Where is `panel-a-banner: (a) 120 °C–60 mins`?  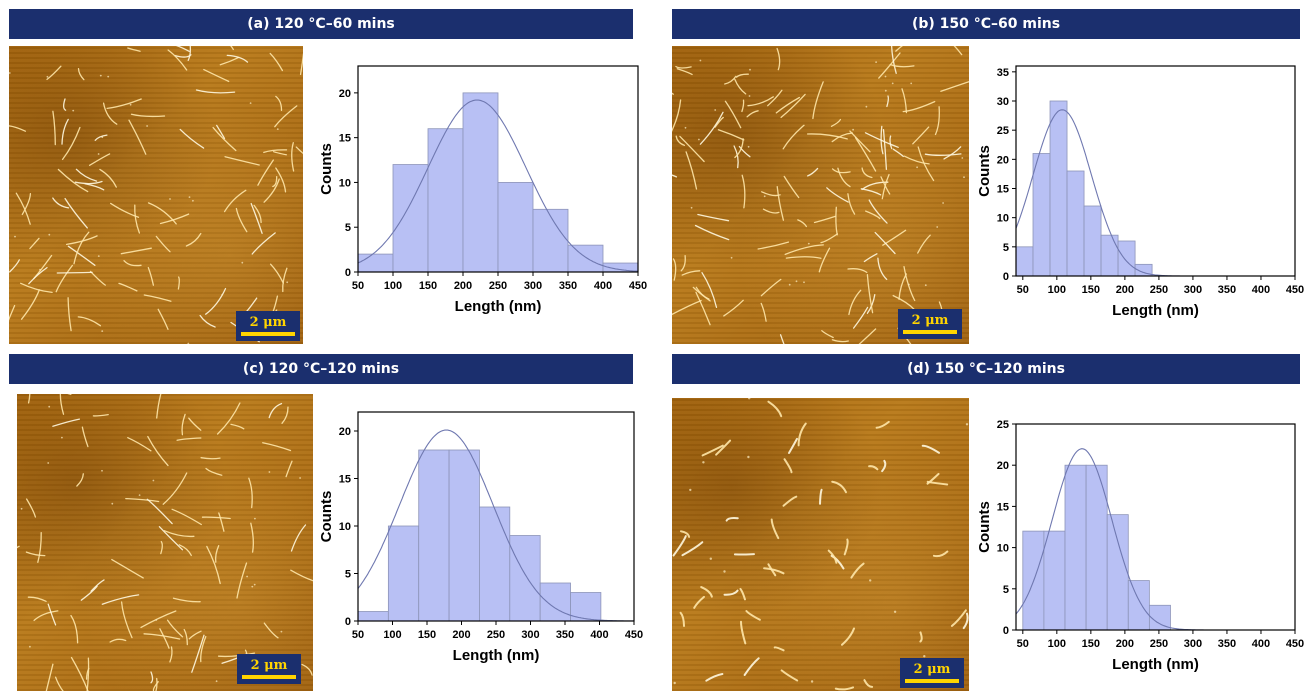 panel-a-banner: (a) 120 °C–60 mins is located at coordinates (321, 24).